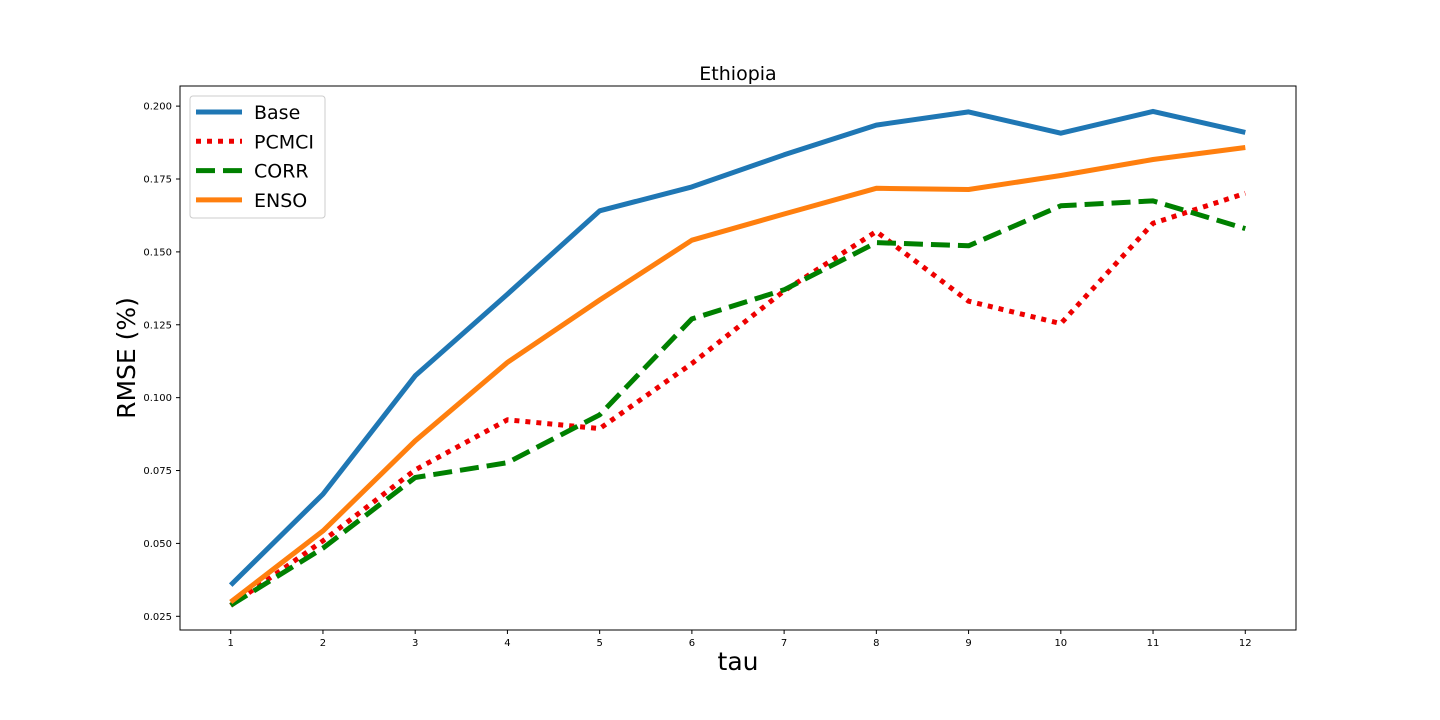 This screenshot has width=1440, height=720. I want to click on chart-title: Ethiopia, so click(737, 74).